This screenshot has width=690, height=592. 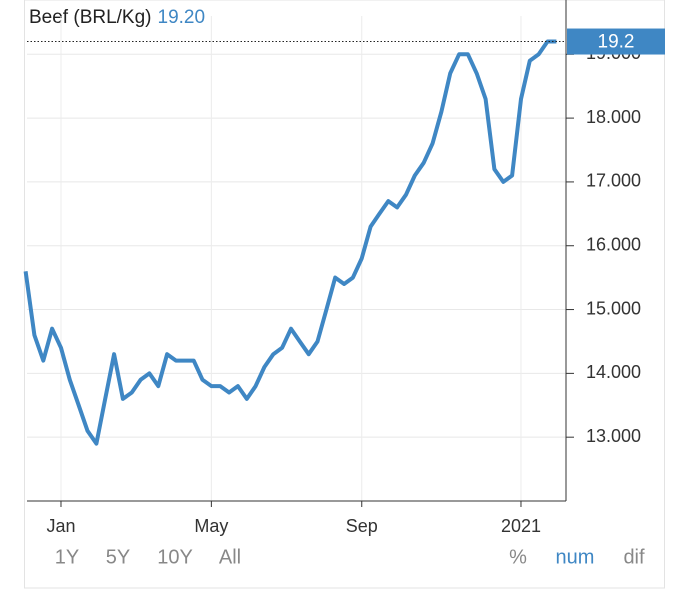 I want to click on mode-button: %, so click(x=518, y=557).